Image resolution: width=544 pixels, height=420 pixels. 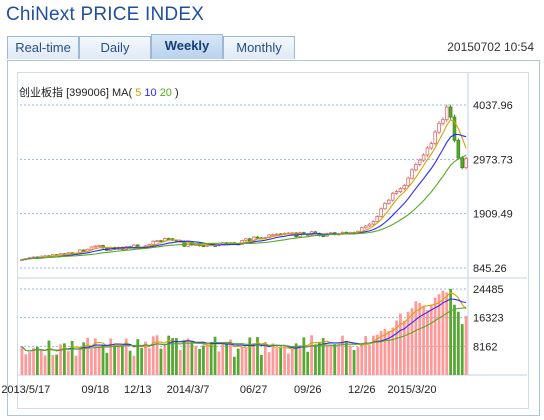 I want to click on volume-tick-label: 16323, so click(x=488, y=319).